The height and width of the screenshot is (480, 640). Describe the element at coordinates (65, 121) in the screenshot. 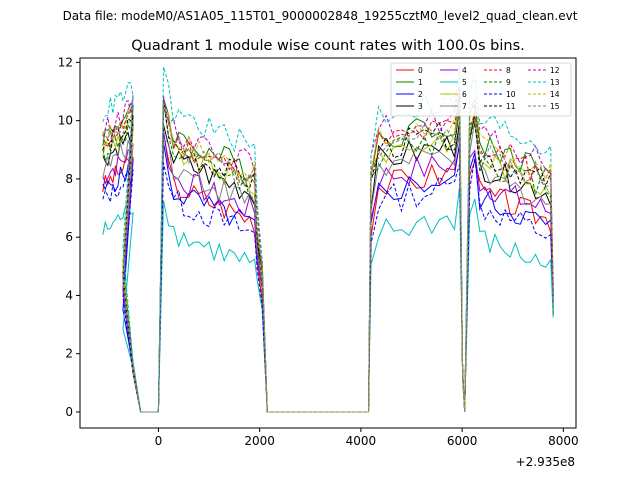

I see `y-tick-label: 10` at that location.